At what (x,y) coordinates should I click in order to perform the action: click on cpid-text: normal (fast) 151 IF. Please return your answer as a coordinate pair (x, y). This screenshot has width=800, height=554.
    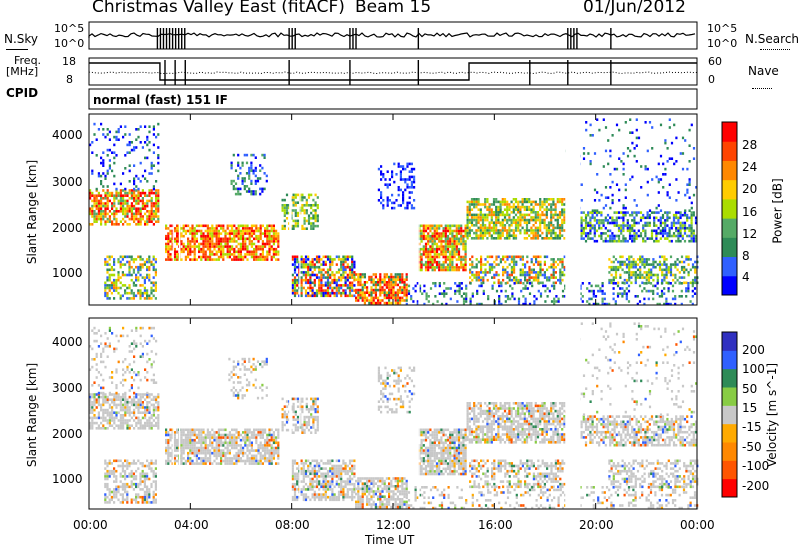
    Looking at the image, I should click on (160, 100).